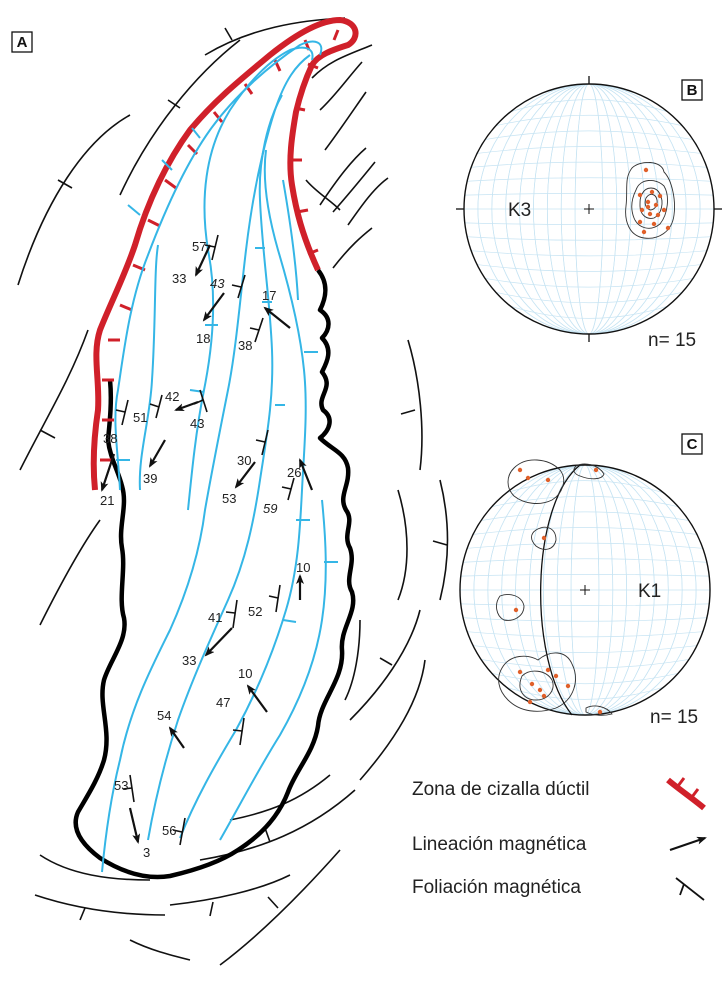 This screenshot has height=990, width=723. Describe the element at coordinates (169, 830) in the screenshot. I see `map-label: 56` at that location.